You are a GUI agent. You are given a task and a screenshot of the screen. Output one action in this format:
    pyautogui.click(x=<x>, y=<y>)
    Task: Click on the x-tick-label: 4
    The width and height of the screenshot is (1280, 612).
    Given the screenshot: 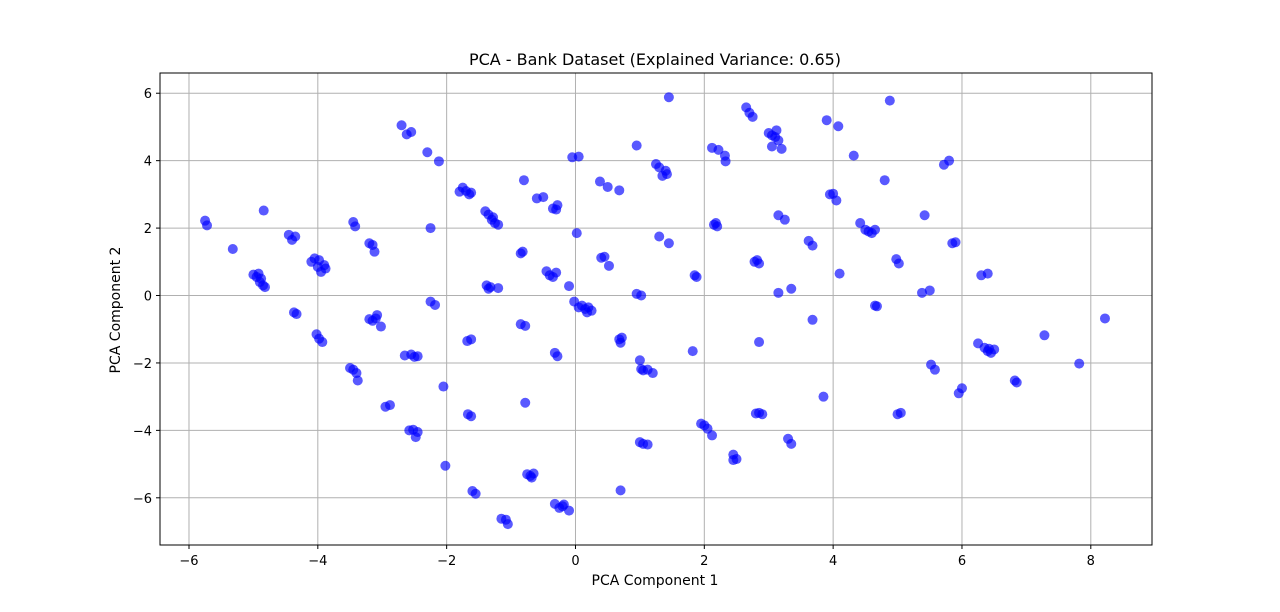 What is the action you would take?
    pyautogui.click(x=833, y=561)
    